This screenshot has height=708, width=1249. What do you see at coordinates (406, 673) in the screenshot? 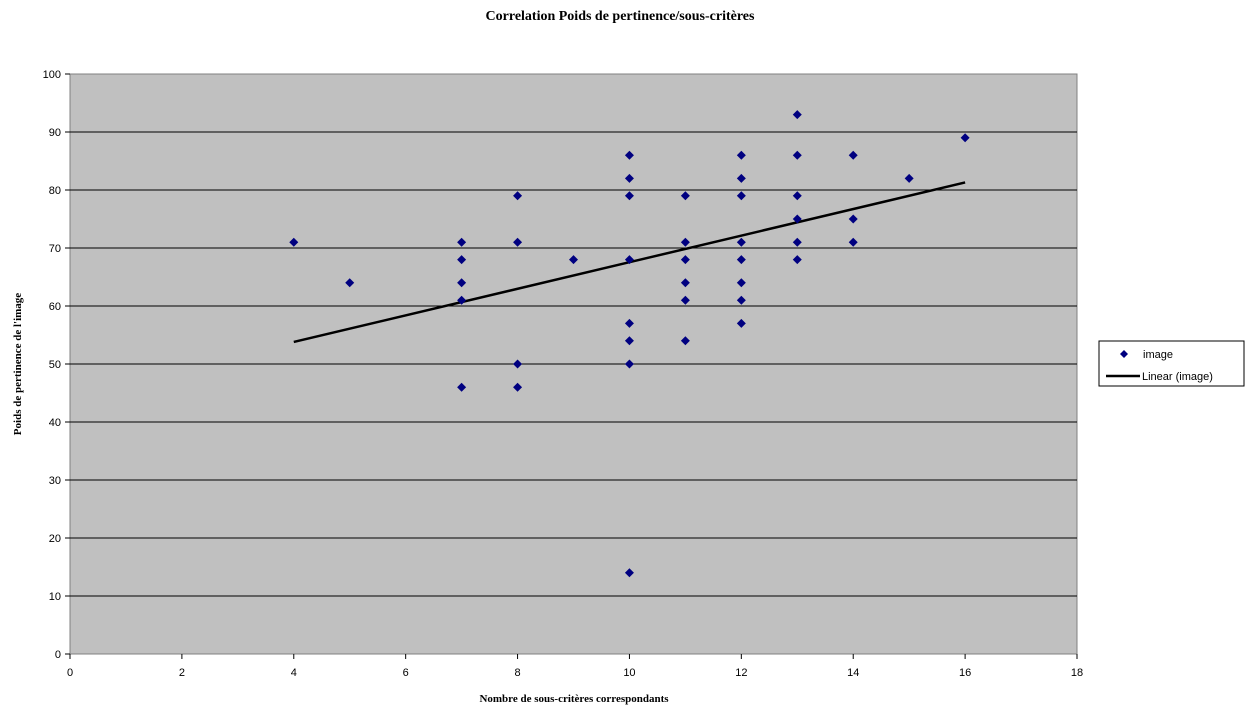
I see `x-tick-label: 6` at bounding box center [406, 673].